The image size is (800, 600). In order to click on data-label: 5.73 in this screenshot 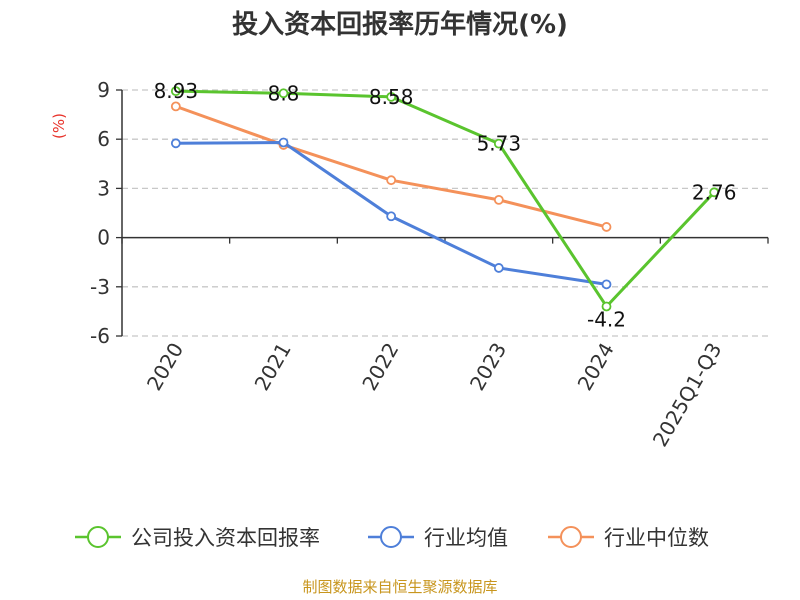, I will do `click(499, 144)`.